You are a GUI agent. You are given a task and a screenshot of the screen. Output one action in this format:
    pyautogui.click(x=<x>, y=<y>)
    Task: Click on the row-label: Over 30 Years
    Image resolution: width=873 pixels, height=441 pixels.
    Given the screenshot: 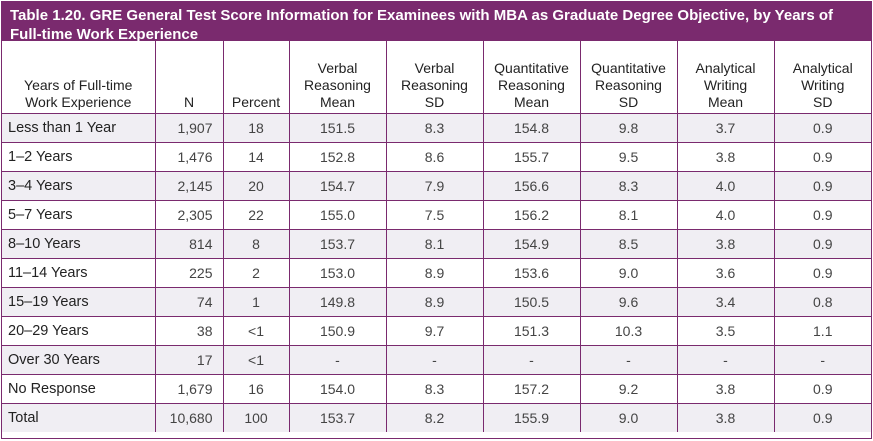 What is the action you would take?
    pyautogui.click(x=78, y=360)
    